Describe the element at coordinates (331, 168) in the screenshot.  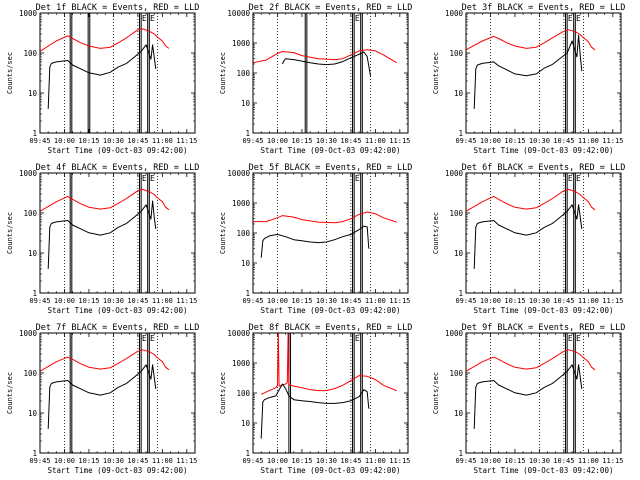
I see `panel-title: Det 5f BLACK = Events, RED = LLD` at that location.